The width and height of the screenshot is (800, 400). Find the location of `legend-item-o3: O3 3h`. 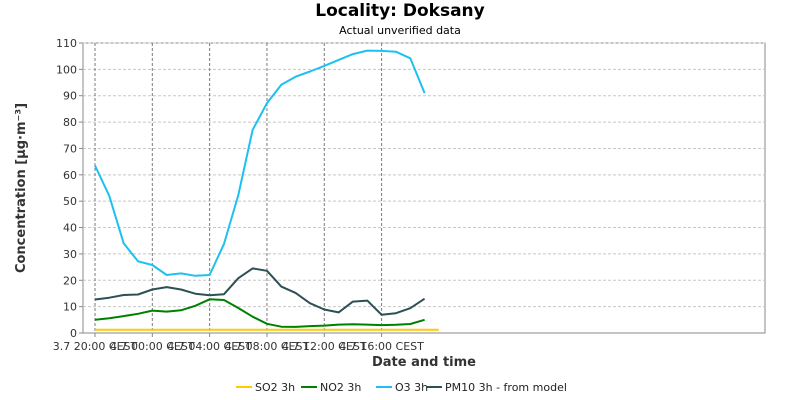

legend-item-o3: O3 3h is located at coordinates (402, 387).